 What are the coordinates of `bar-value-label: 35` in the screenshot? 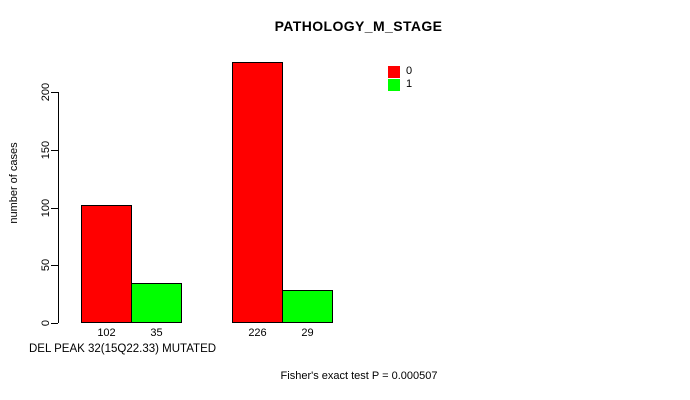 It's located at (156, 333).